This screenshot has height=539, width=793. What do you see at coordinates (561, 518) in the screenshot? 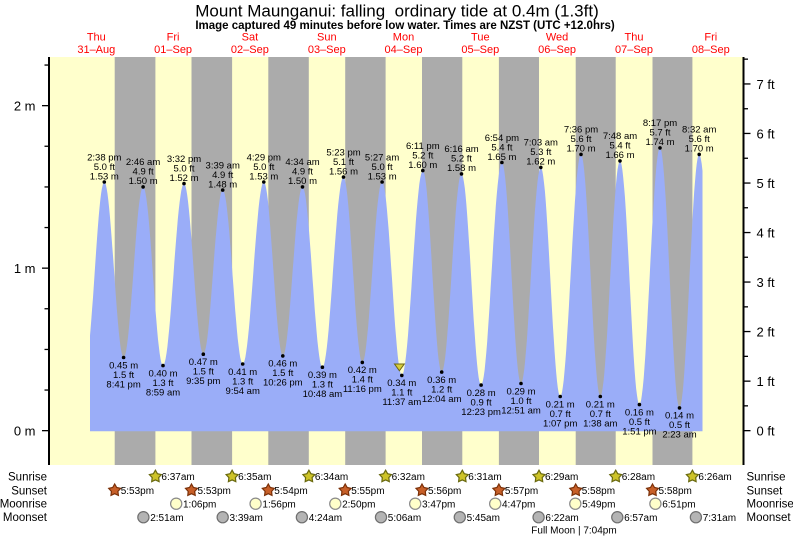
I see `svg-text: 6:22am` at bounding box center [561, 518].